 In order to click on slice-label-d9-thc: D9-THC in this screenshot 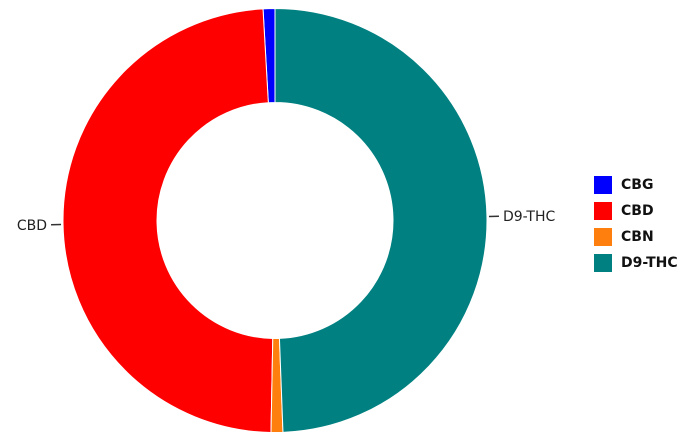, I will do `click(529, 217)`.